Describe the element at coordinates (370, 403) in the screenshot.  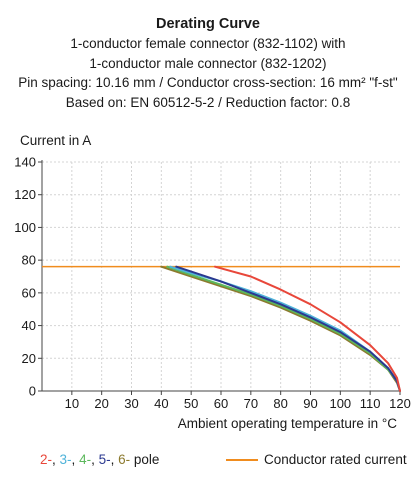
I see `x-tick-label: 110` at that location.